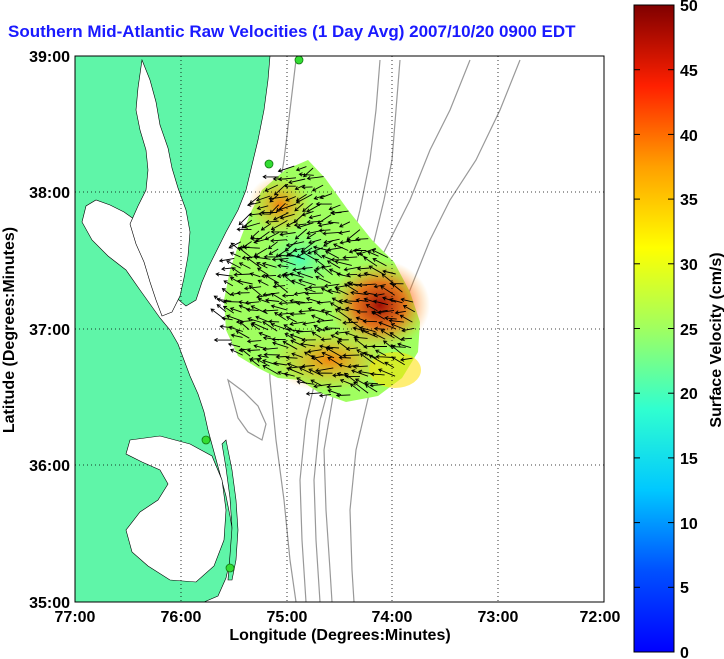  What do you see at coordinates (684, 588) in the screenshot?
I see `colorbar-tick-label: 5` at bounding box center [684, 588].